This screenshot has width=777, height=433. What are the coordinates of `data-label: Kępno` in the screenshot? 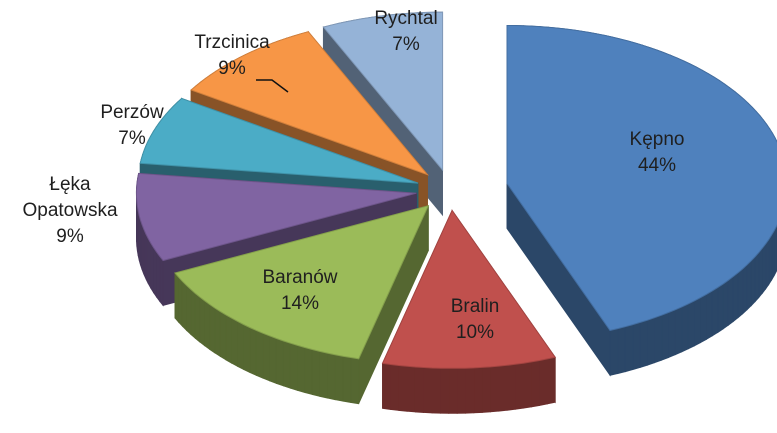 It's located at (657, 139).